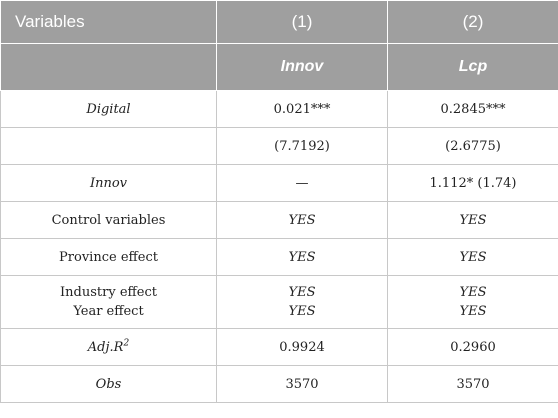 This screenshot has height=418, width=558. I want to click on adjr2-label-superscript: 2, so click(126, 343).